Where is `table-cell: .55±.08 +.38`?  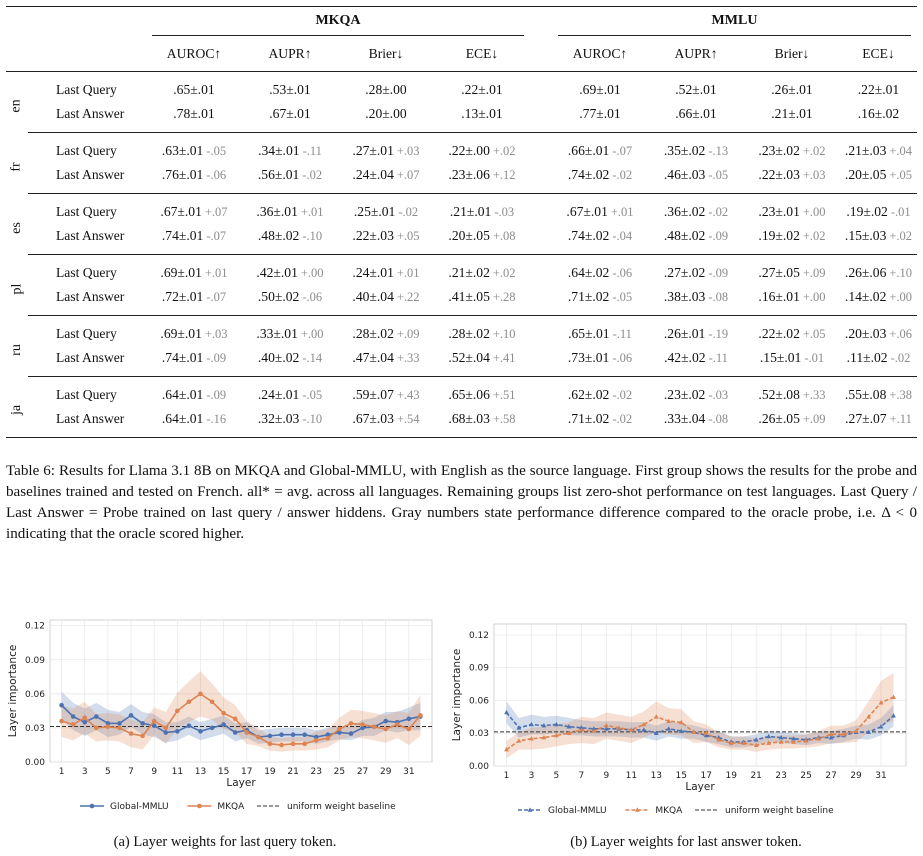
table-cell: .55±.08 +.38 is located at coordinates (878, 392).